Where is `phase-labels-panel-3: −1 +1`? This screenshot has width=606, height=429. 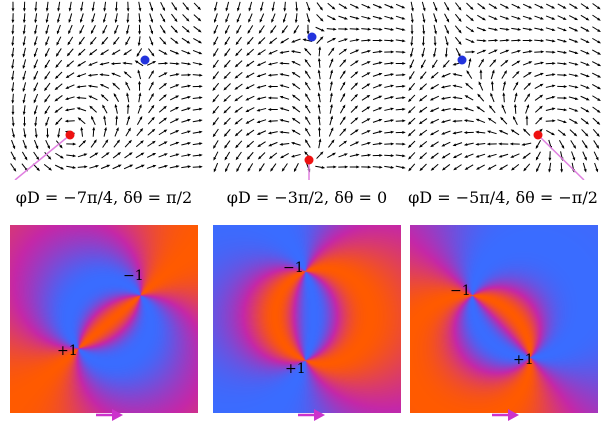
phase-labels-panel-3: −1 +1 is located at coordinates (492, 325).